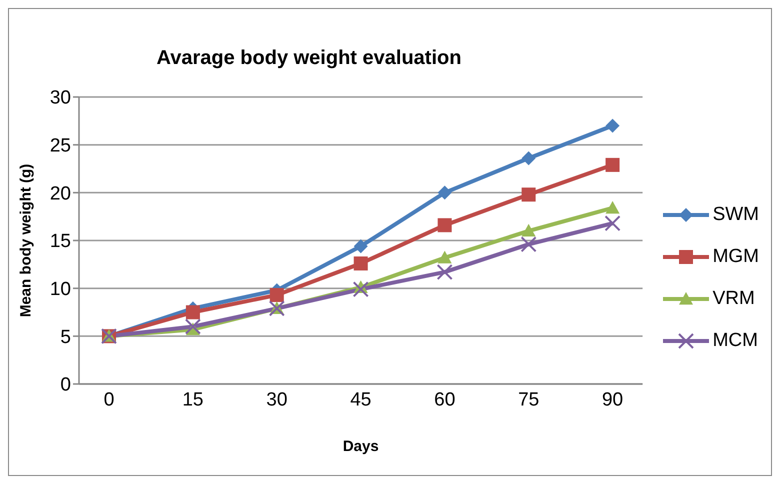 This screenshot has width=780, height=484. Describe the element at coordinates (60, 98) in the screenshot. I see `y-tick-label: 30` at that location.